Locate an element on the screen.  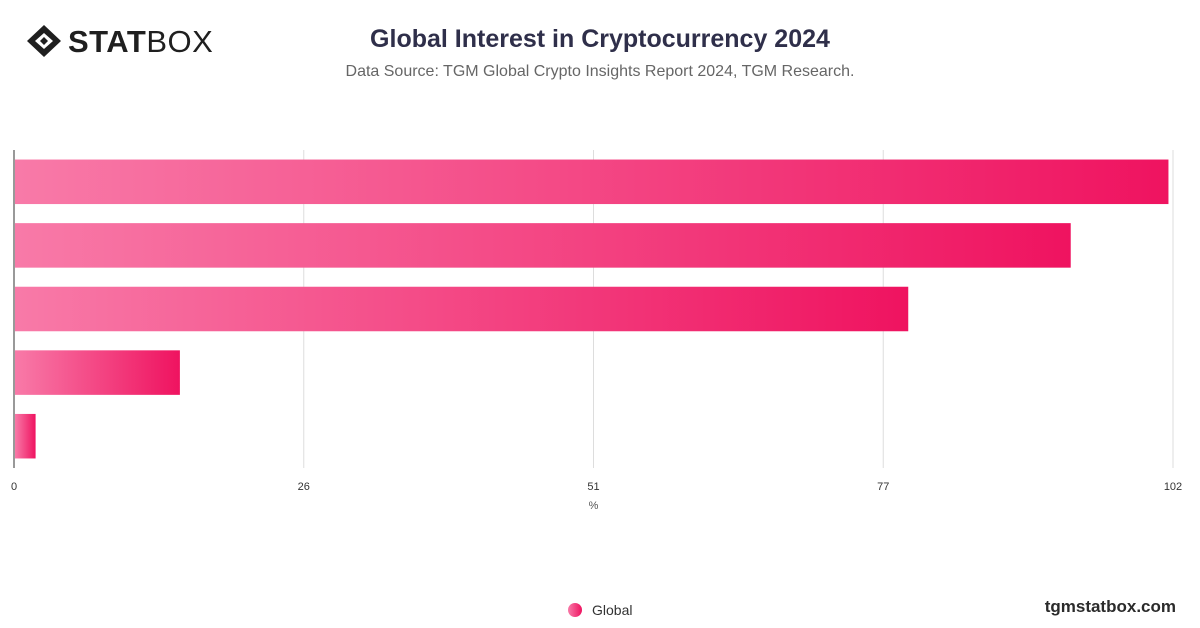
legend-label: Global is located at coordinates (612, 610).